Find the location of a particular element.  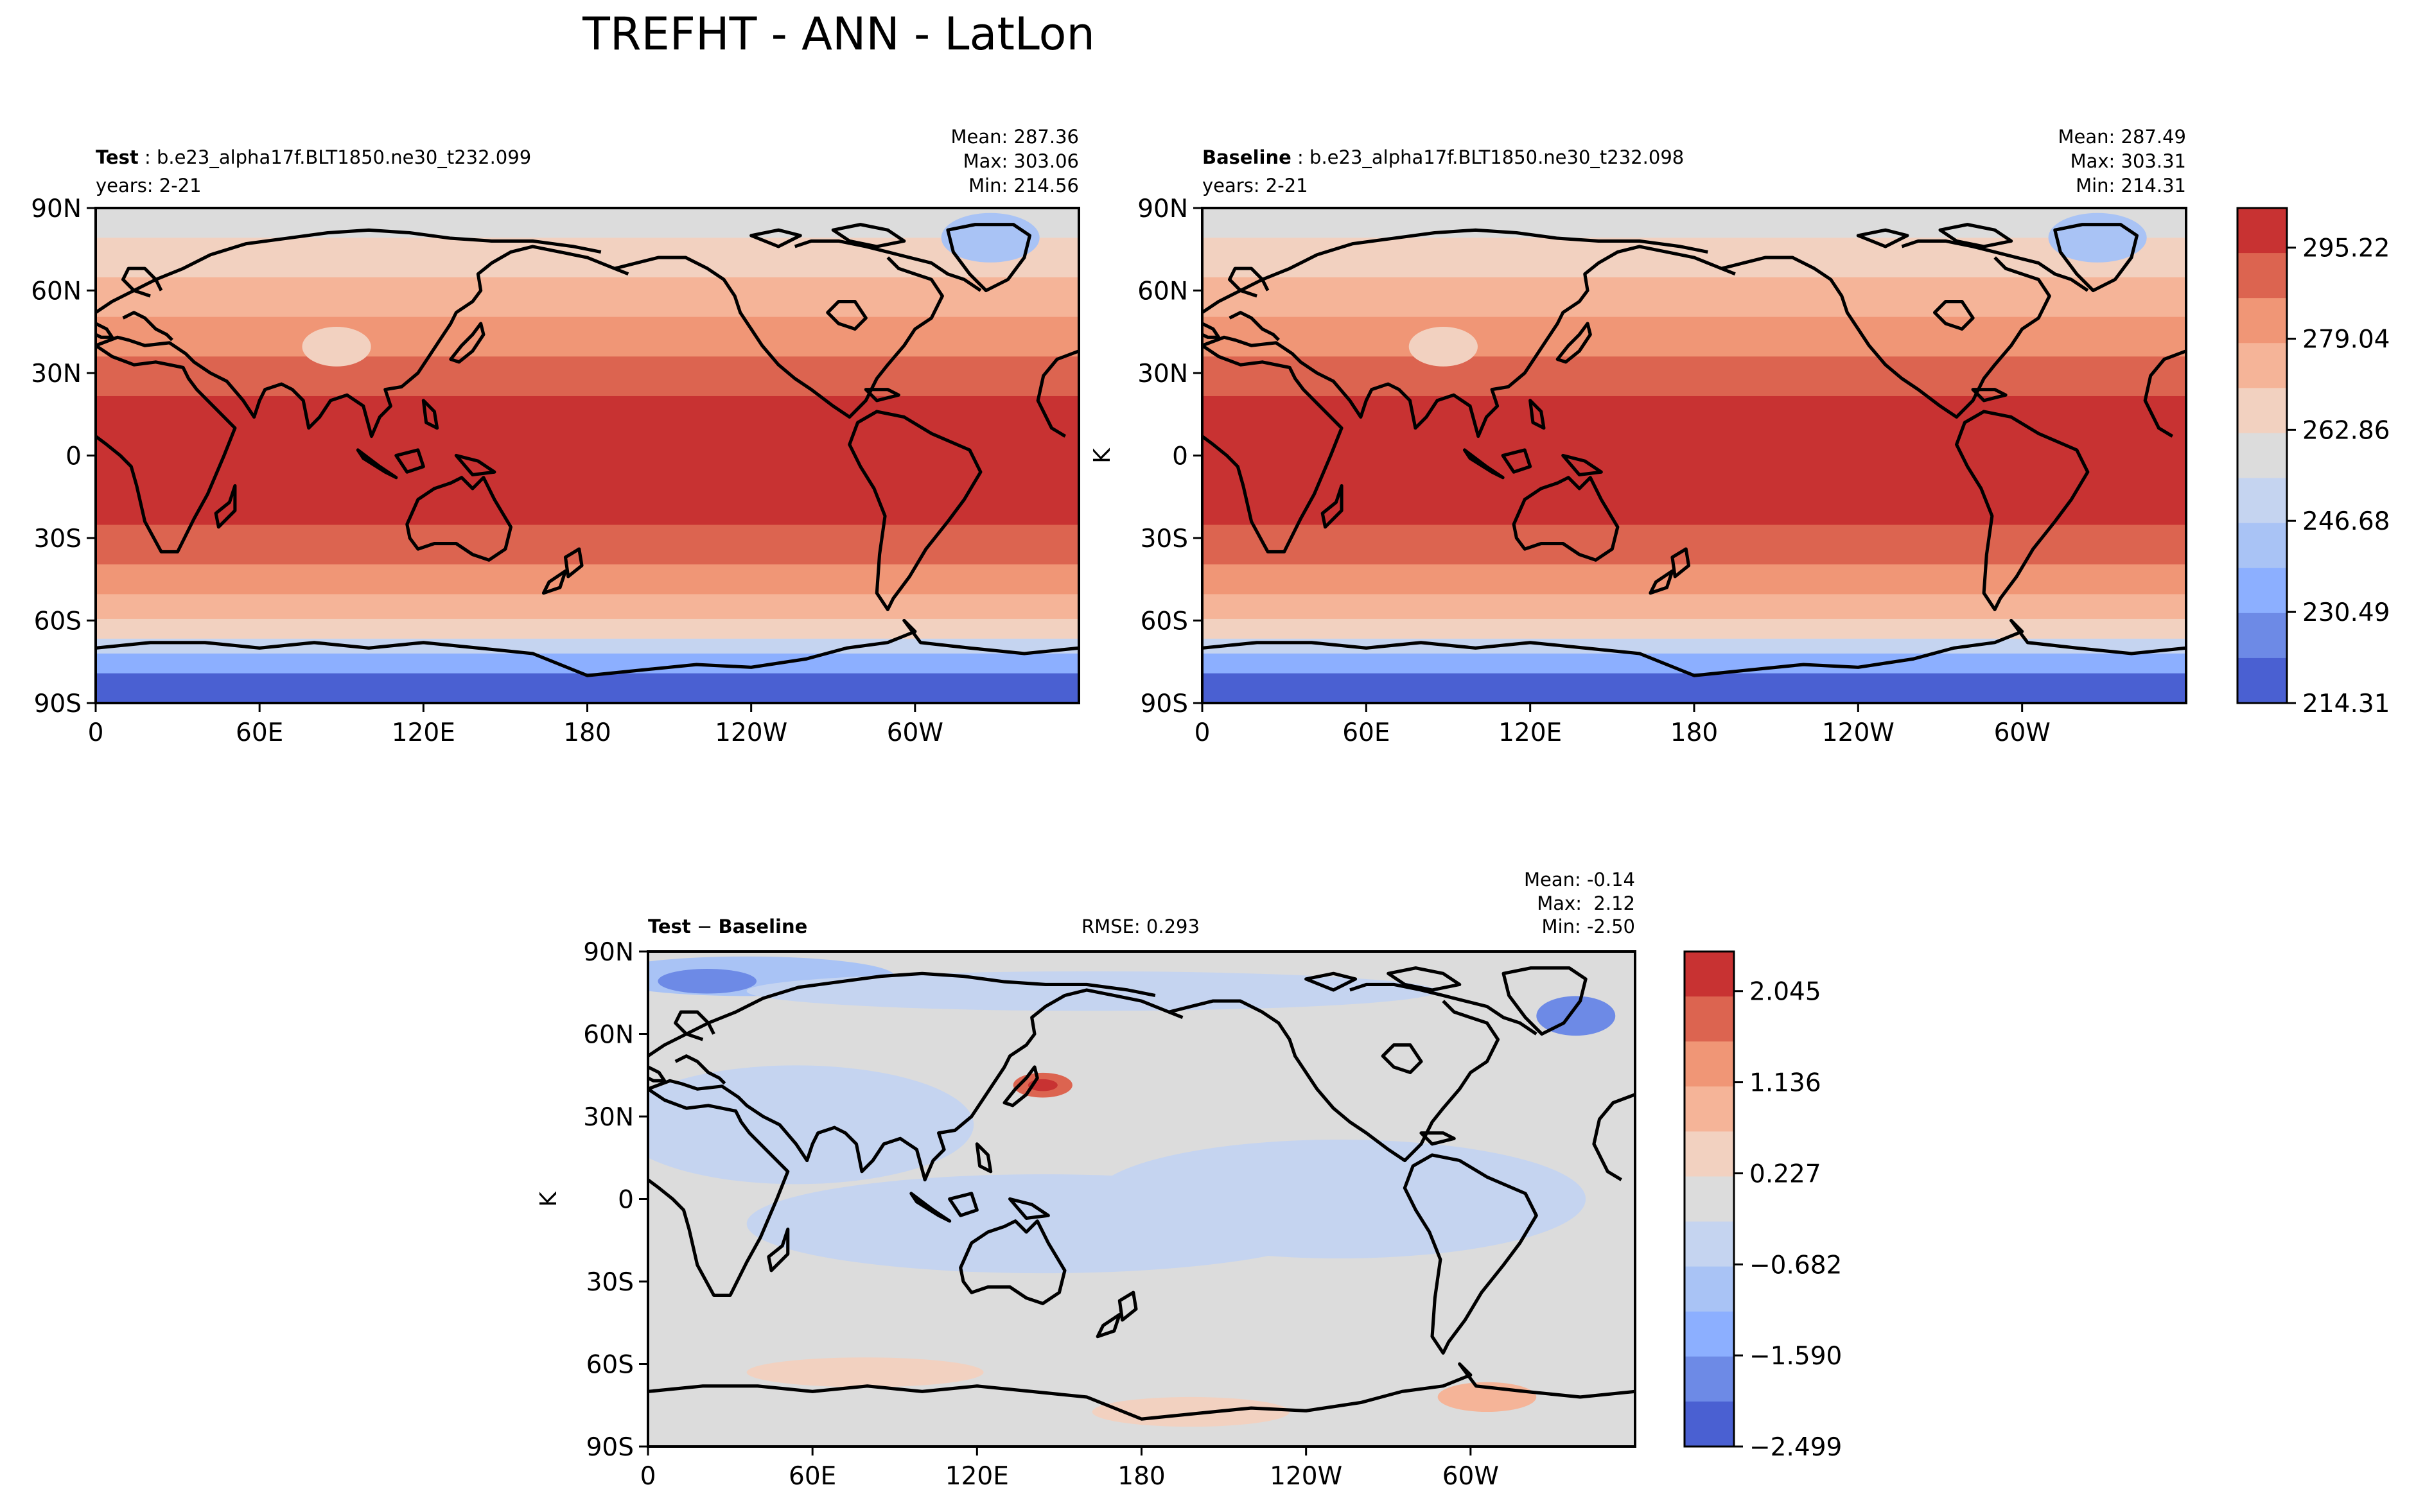

diff-ytick-label-3: 0 is located at coordinates (626, 1200).